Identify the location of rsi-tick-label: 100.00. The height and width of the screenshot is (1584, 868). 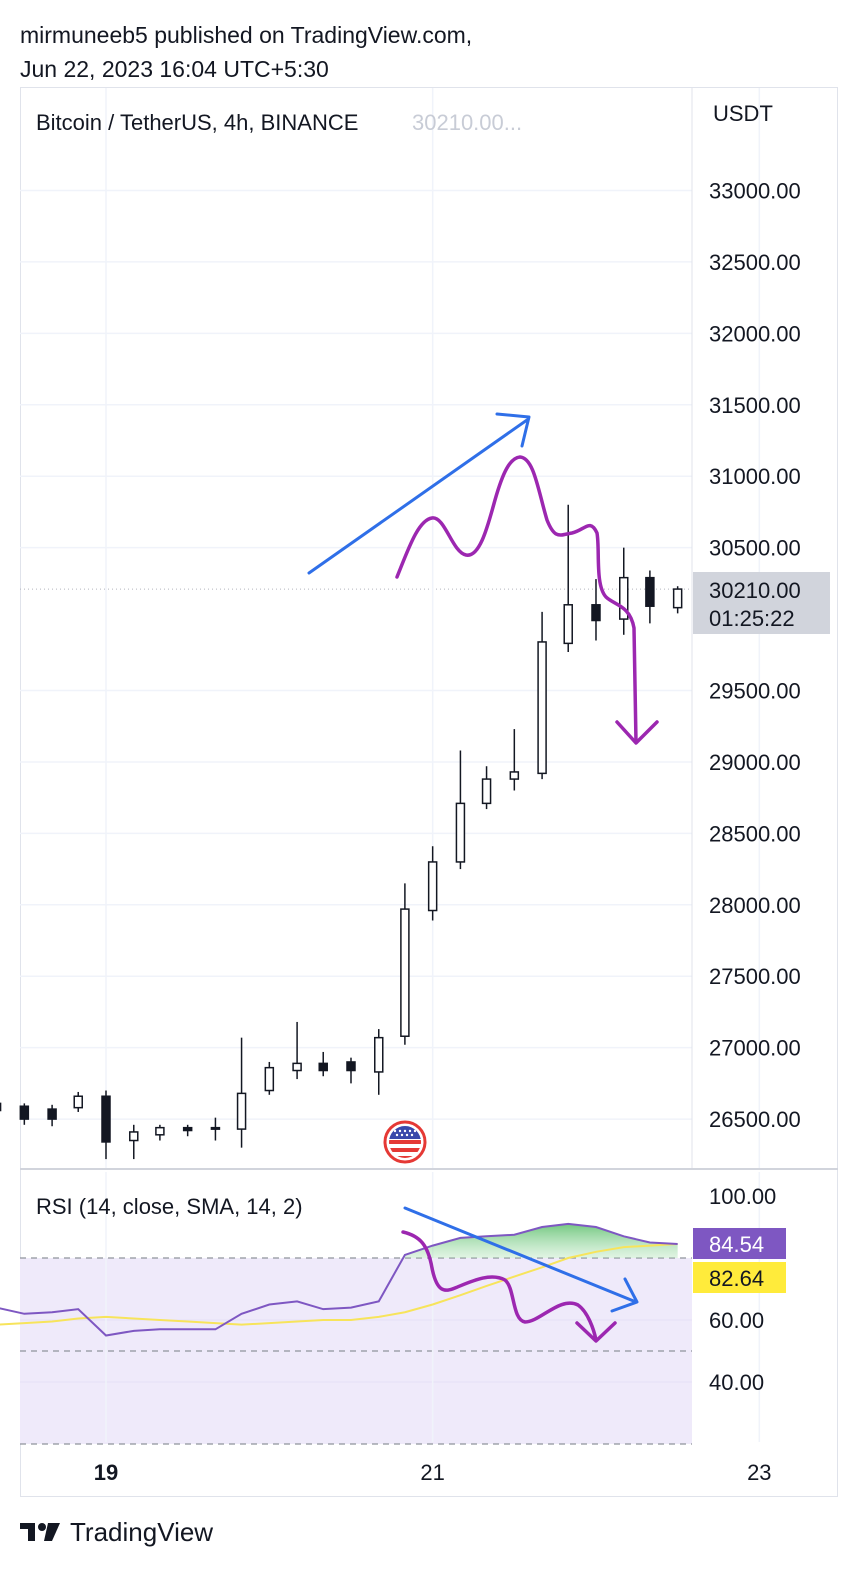
(742, 1196).